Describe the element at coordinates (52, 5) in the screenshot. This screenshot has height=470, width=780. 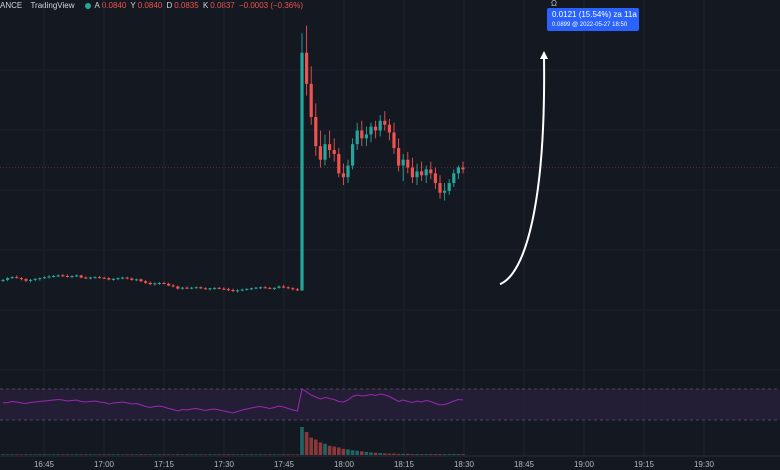
I see `brand-label: TradingView` at that location.